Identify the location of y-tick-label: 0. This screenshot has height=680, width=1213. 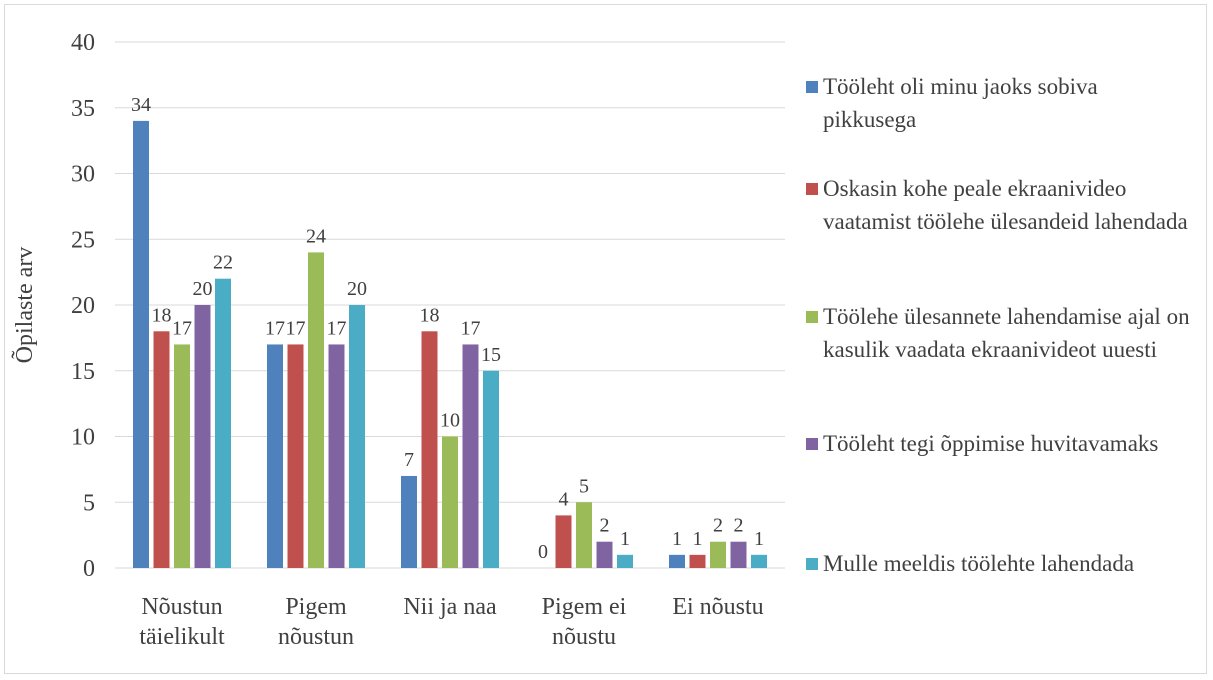
(89, 569).